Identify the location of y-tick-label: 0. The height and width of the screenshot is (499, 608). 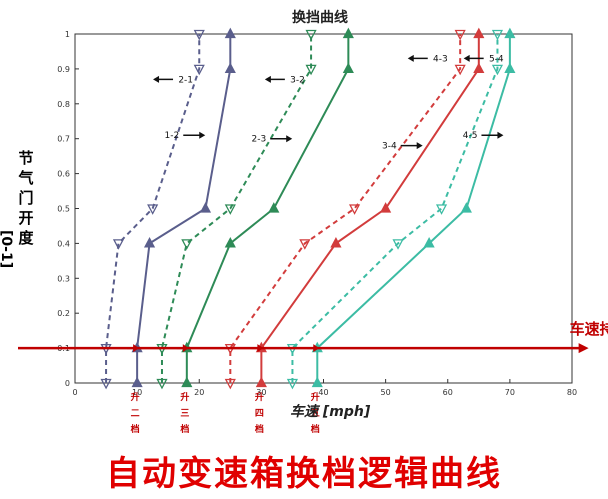
(67, 383).